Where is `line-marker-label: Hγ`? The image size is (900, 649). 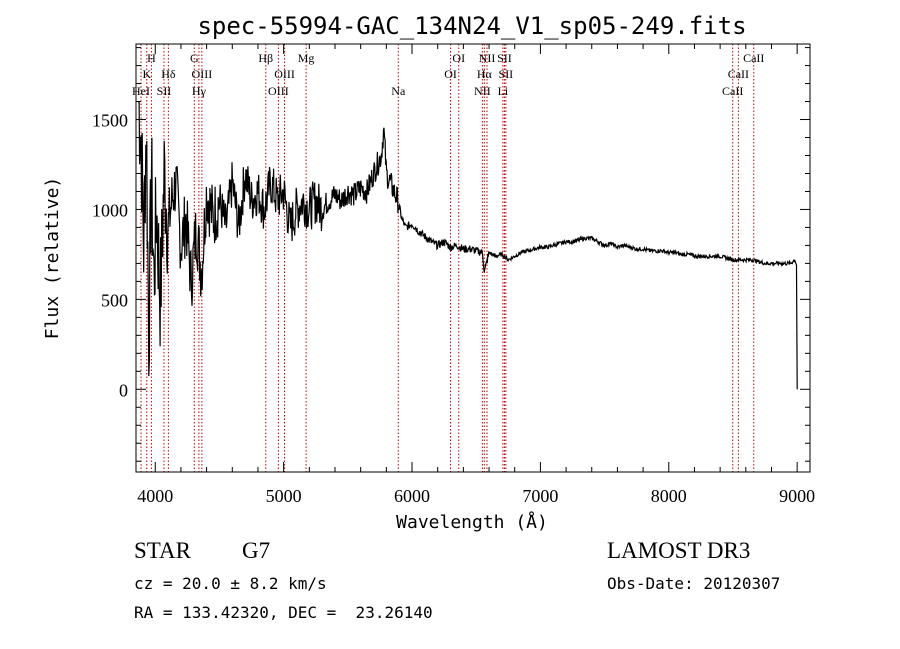 line-marker-label: Hγ is located at coordinates (199, 91).